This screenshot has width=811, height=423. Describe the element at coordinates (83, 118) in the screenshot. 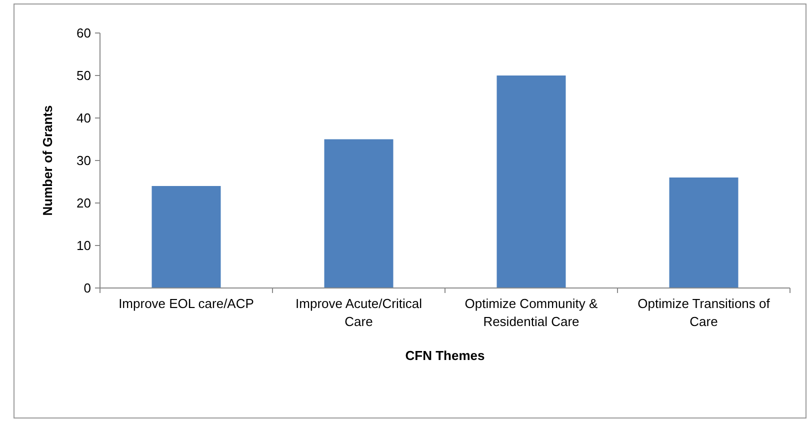

I see `y-tick-label: 40` at that location.